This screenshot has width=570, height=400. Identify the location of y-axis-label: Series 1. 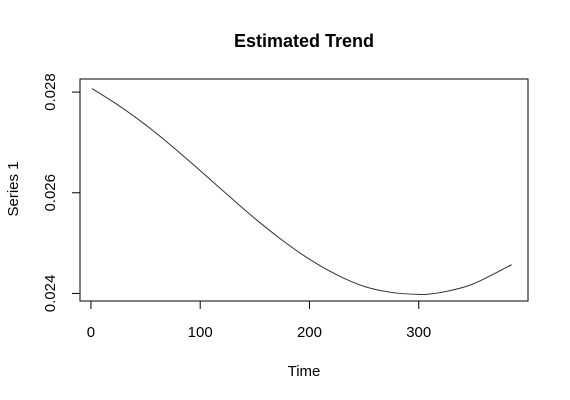
(13, 188).